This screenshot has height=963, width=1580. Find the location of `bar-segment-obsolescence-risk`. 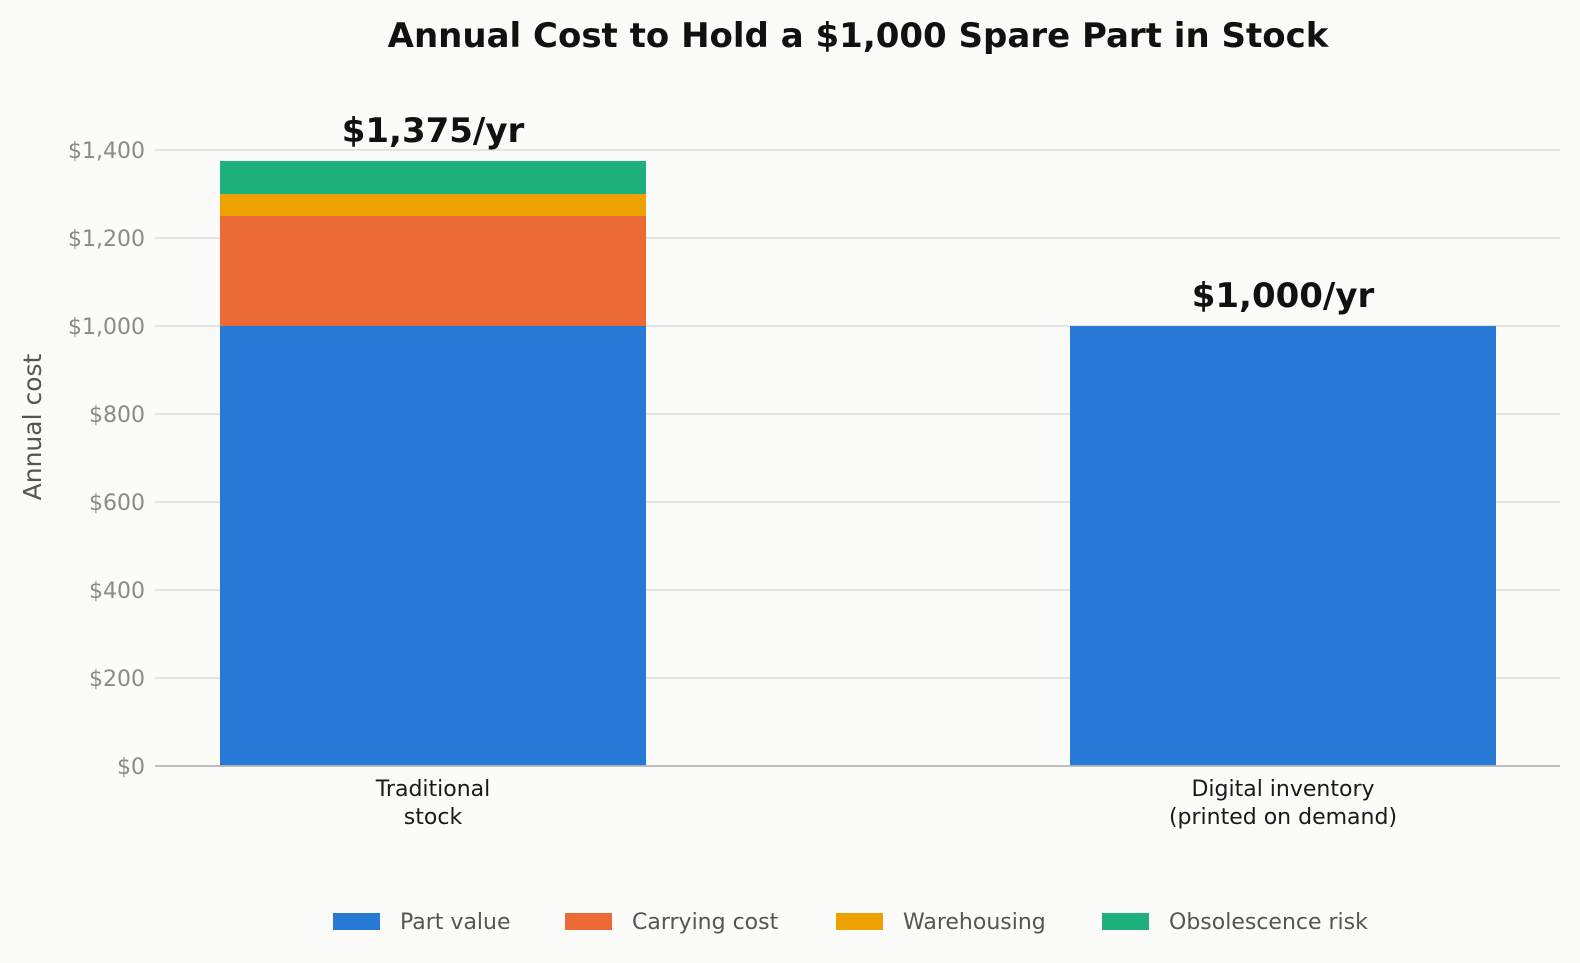

bar-segment-obsolescence-risk is located at coordinates (433, 177).